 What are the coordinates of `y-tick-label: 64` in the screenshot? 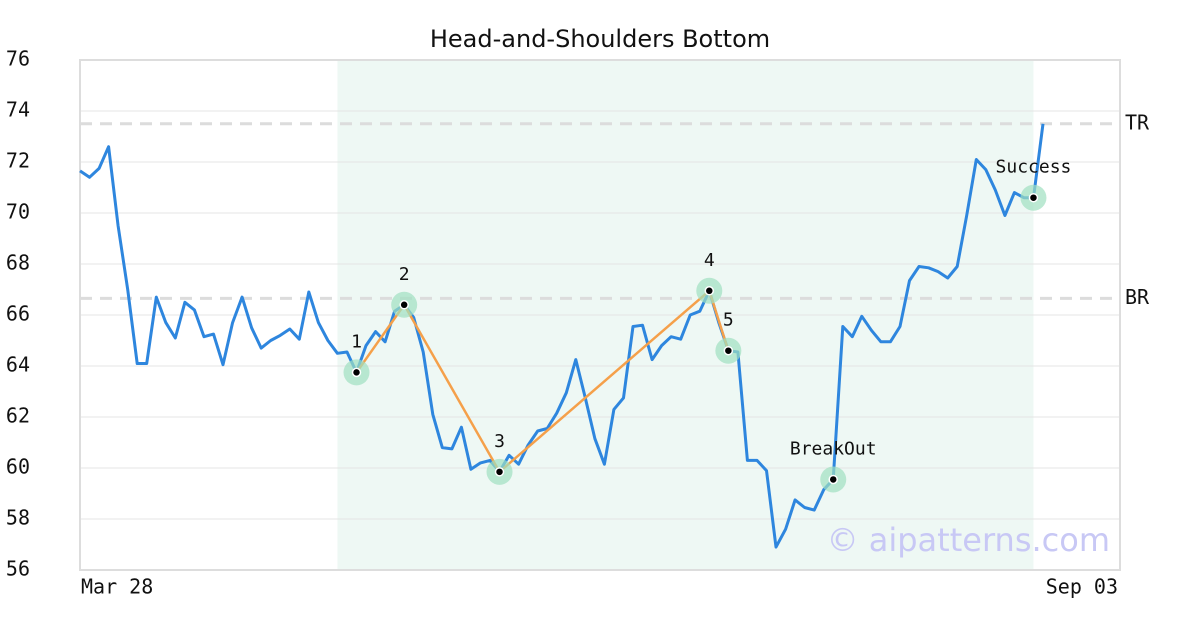 It's located at (18, 365).